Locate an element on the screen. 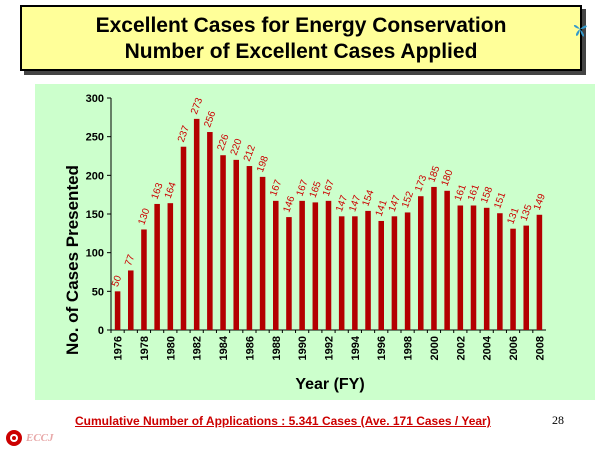 Image resolution: width=600 pixels, height=450 pixels. data-label: 256 is located at coordinates (210, 119).